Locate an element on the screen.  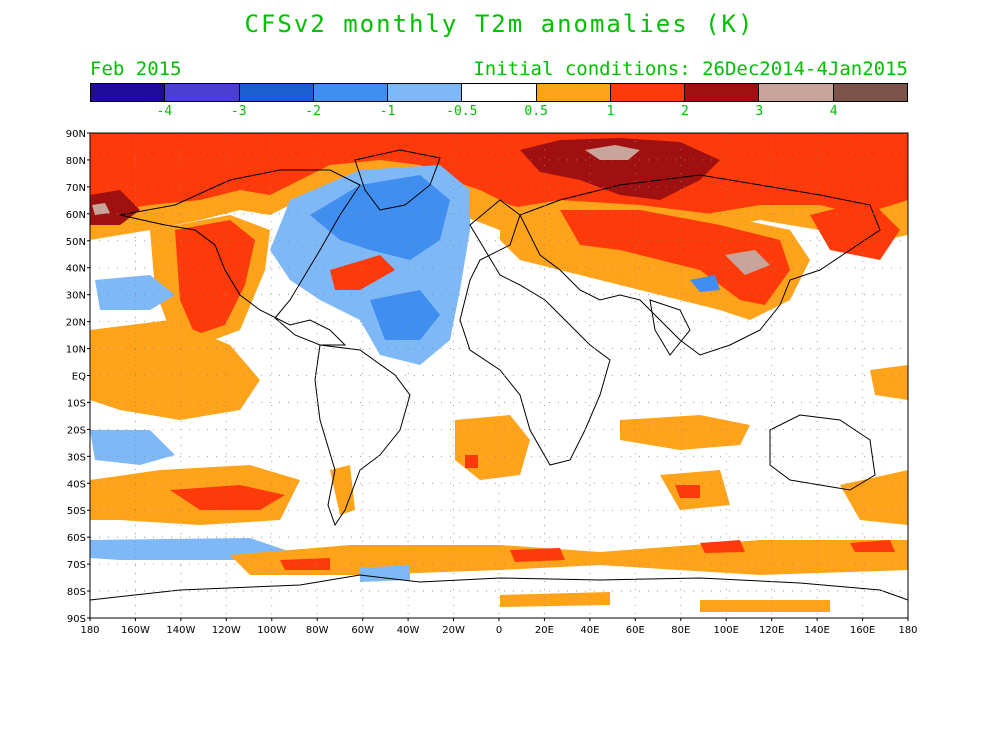
latitude-label: 50S is located at coordinates (76, 511).